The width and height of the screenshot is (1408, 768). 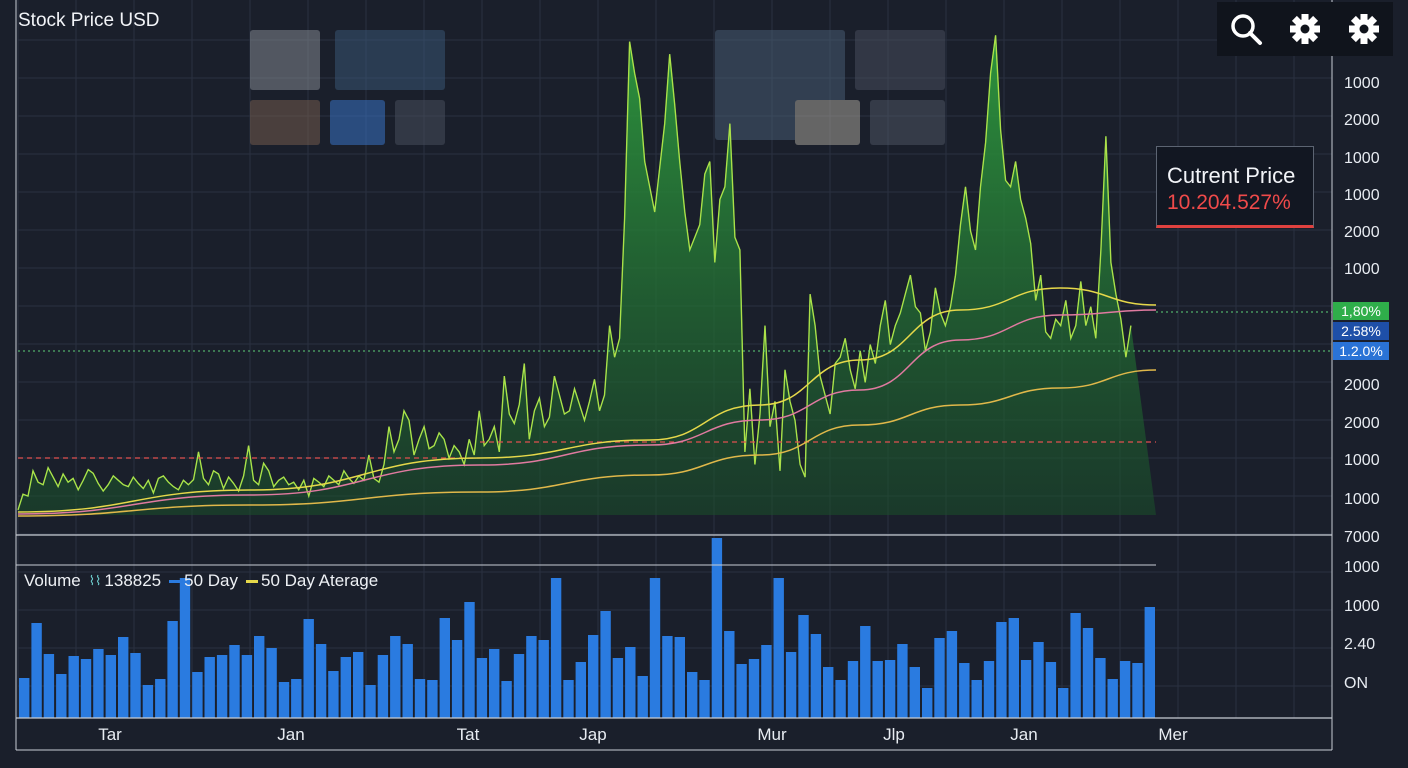 What do you see at coordinates (110, 734) in the screenshot?
I see `x-tick-label: Tar` at bounding box center [110, 734].